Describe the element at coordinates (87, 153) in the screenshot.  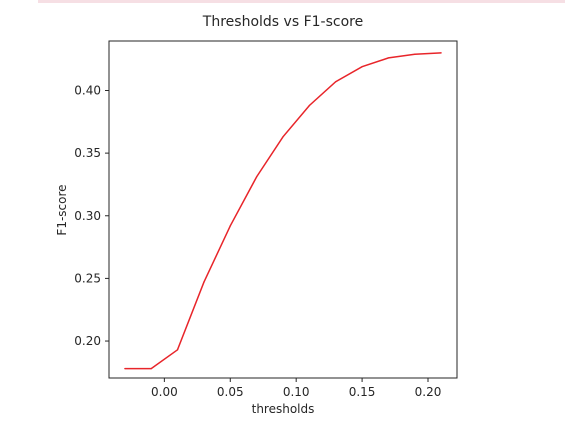
I see `y-tick-label: 0.35` at that location.